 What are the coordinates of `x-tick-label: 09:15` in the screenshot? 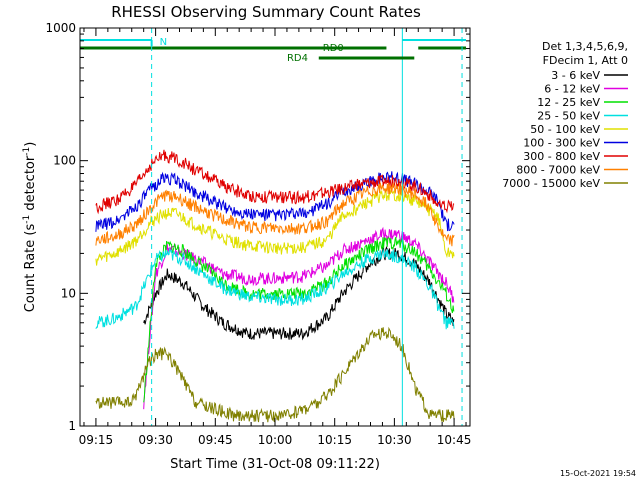 It's located at (96, 440).